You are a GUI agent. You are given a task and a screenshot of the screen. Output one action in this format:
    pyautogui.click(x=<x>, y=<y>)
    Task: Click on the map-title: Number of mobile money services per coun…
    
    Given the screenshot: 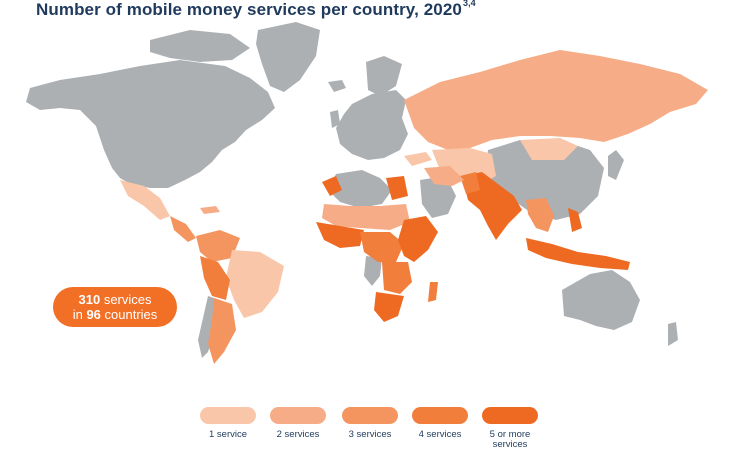 What is the action you would take?
    pyautogui.click(x=256, y=9)
    